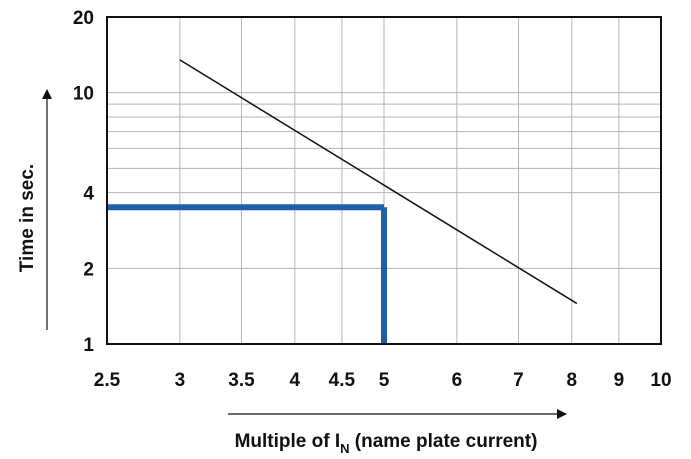  What do you see at coordinates (180, 380) in the screenshot?
I see `x-tick-label: 3` at bounding box center [180, 380].